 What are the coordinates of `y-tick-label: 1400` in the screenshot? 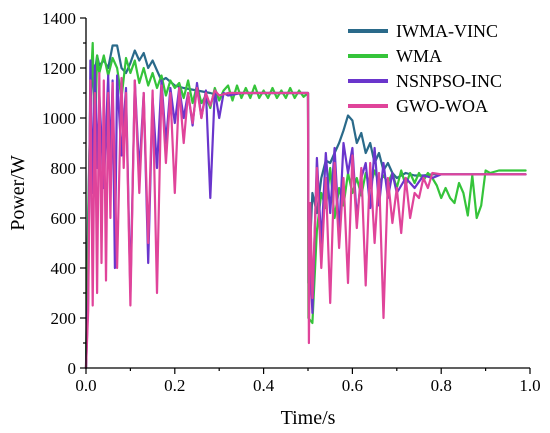 It's located at (59, 18).